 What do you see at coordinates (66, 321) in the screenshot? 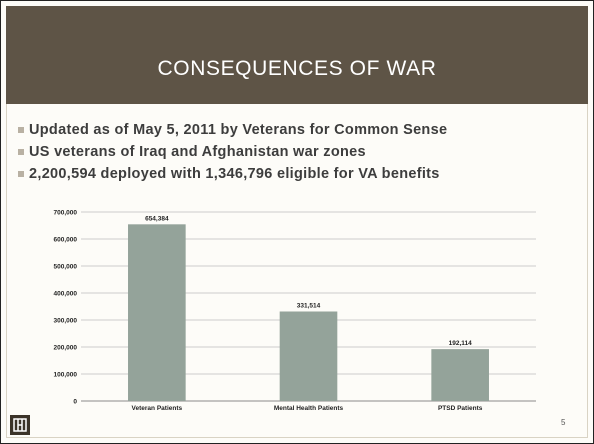
I see `y-tick-label: 300,000` at bounding box center [66, 321].